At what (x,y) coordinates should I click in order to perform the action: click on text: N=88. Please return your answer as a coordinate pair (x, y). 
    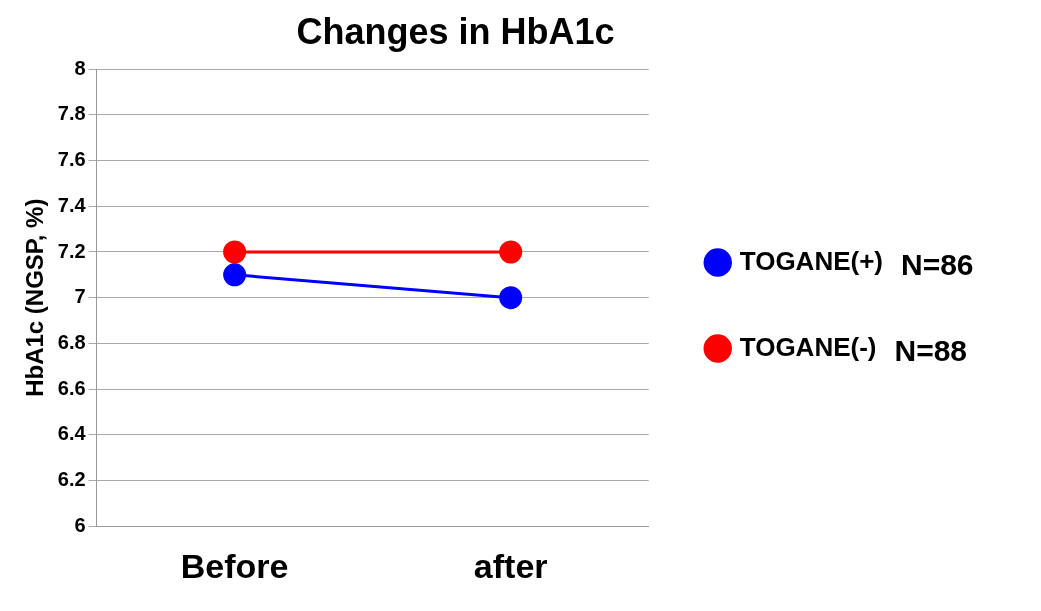
    Looking at the image, I should click on (931, 350).